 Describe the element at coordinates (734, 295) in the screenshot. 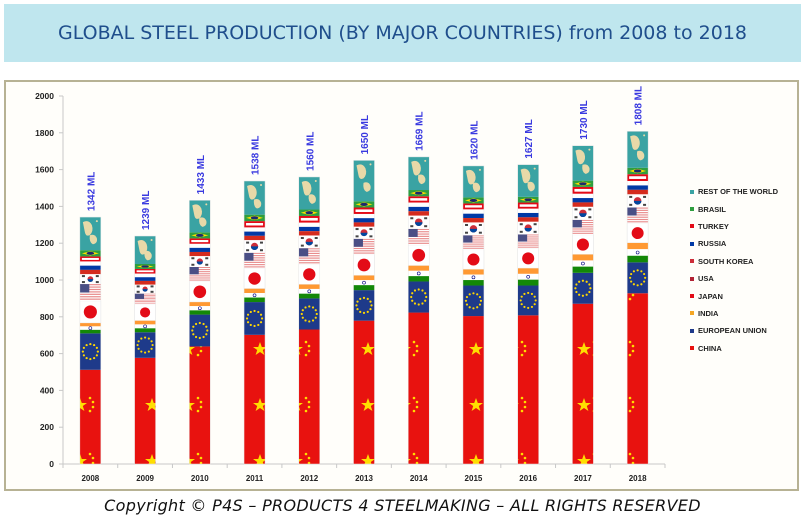

I see `legend-item: JAPAN` at that location.